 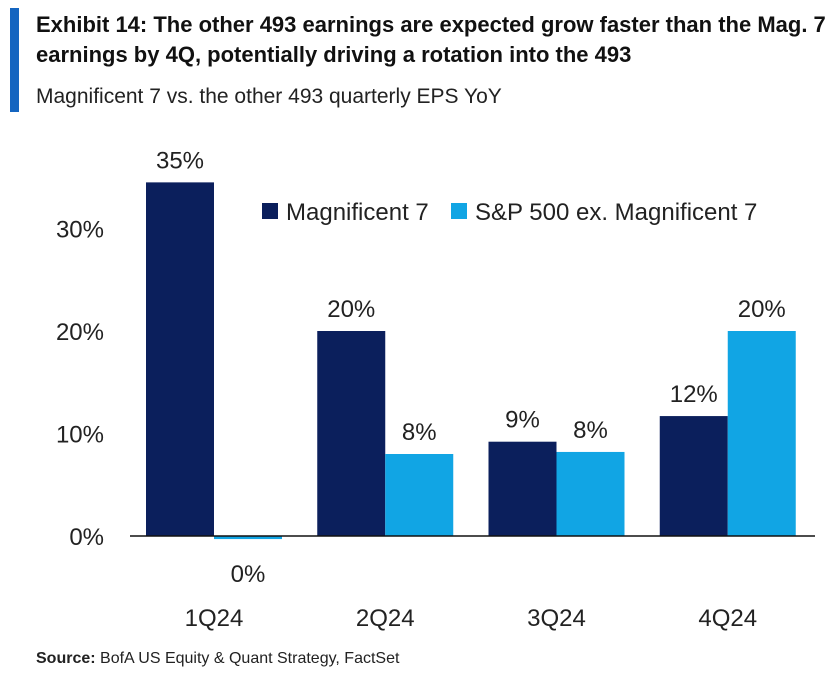 What do you see at coordinates (80, 230) in the screenshot?
I see `y-tick-label: 30%` at bounding box center [80, 230].